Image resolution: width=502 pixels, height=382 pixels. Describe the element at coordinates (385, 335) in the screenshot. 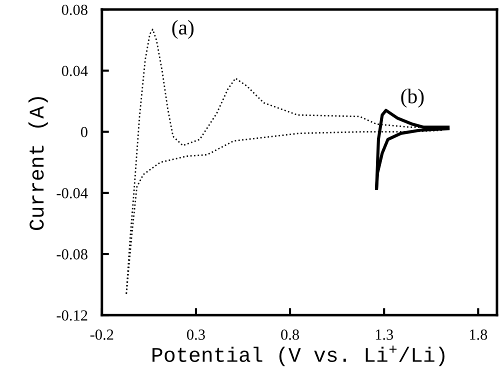

I see `x-tick-label: 1.3` at that location.